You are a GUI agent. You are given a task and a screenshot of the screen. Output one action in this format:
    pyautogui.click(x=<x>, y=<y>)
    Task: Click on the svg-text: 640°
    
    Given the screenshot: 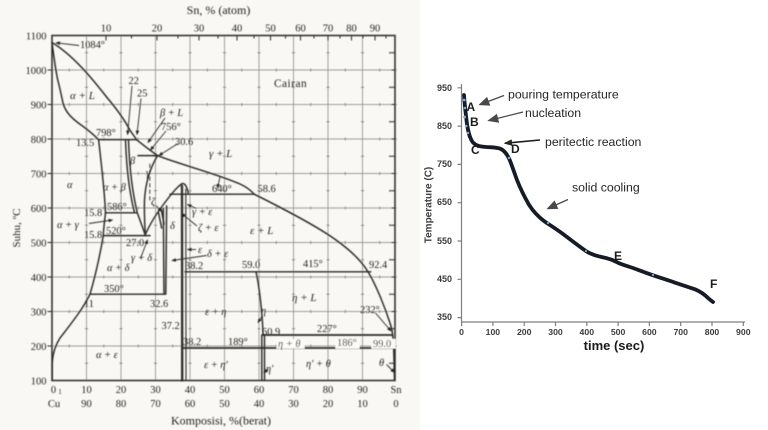 What is the action you would take?
    pyautogui.click(x=222, y=189)
    